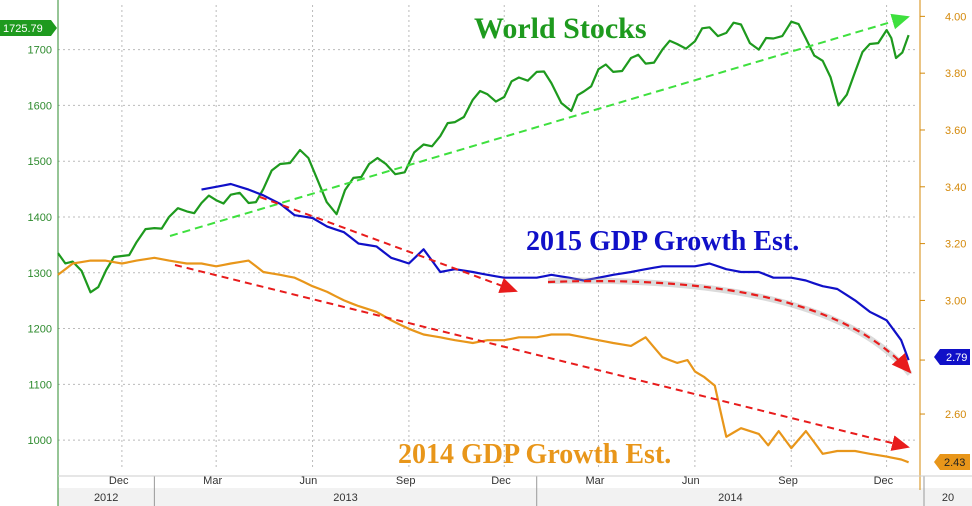  What do you see at coordinates (106, 498) in the screenshot?
I see `x-year-label: 2012` at bounding box center [106, 498].